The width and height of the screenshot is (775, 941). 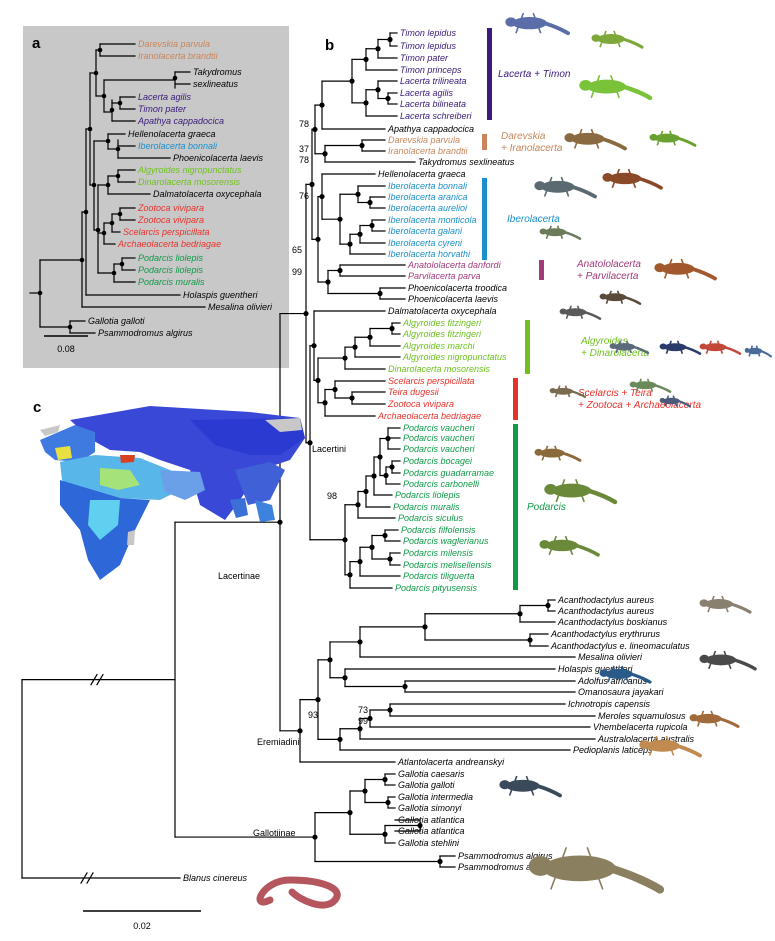 I want to click on tree-b-tip: Dalmatolacerta oxycephala, so click(x=442, y=311).